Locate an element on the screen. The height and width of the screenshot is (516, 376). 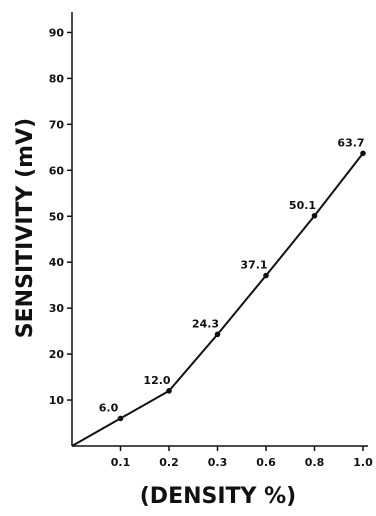
y-tick-label: 70 is located at coordinates (57, 124).